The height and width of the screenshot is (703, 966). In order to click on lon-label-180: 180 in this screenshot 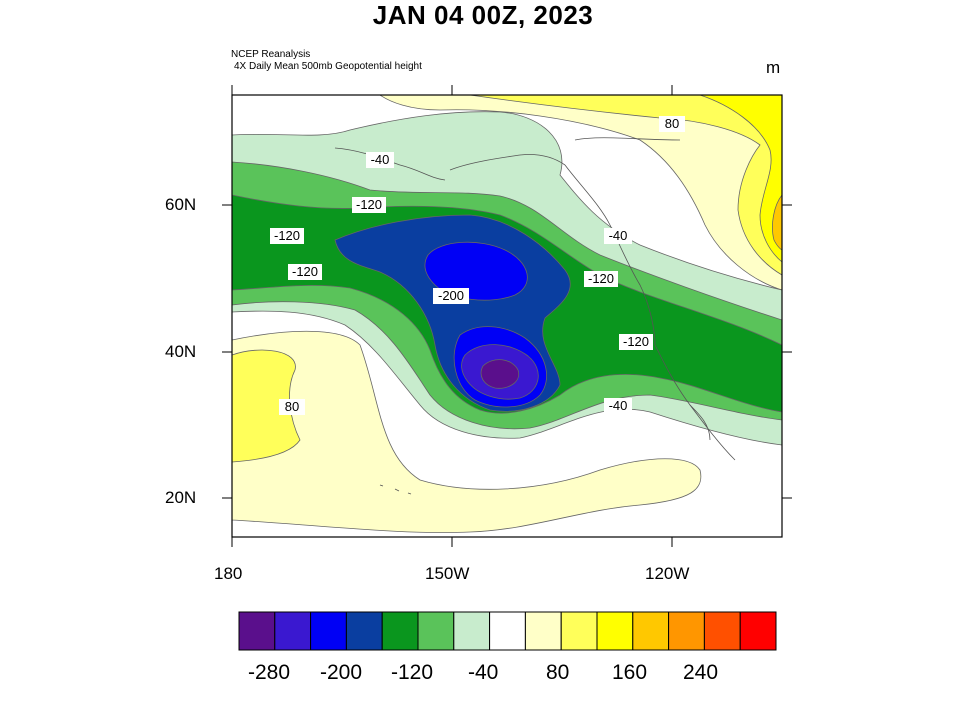, I will do `click(228, 573)`.